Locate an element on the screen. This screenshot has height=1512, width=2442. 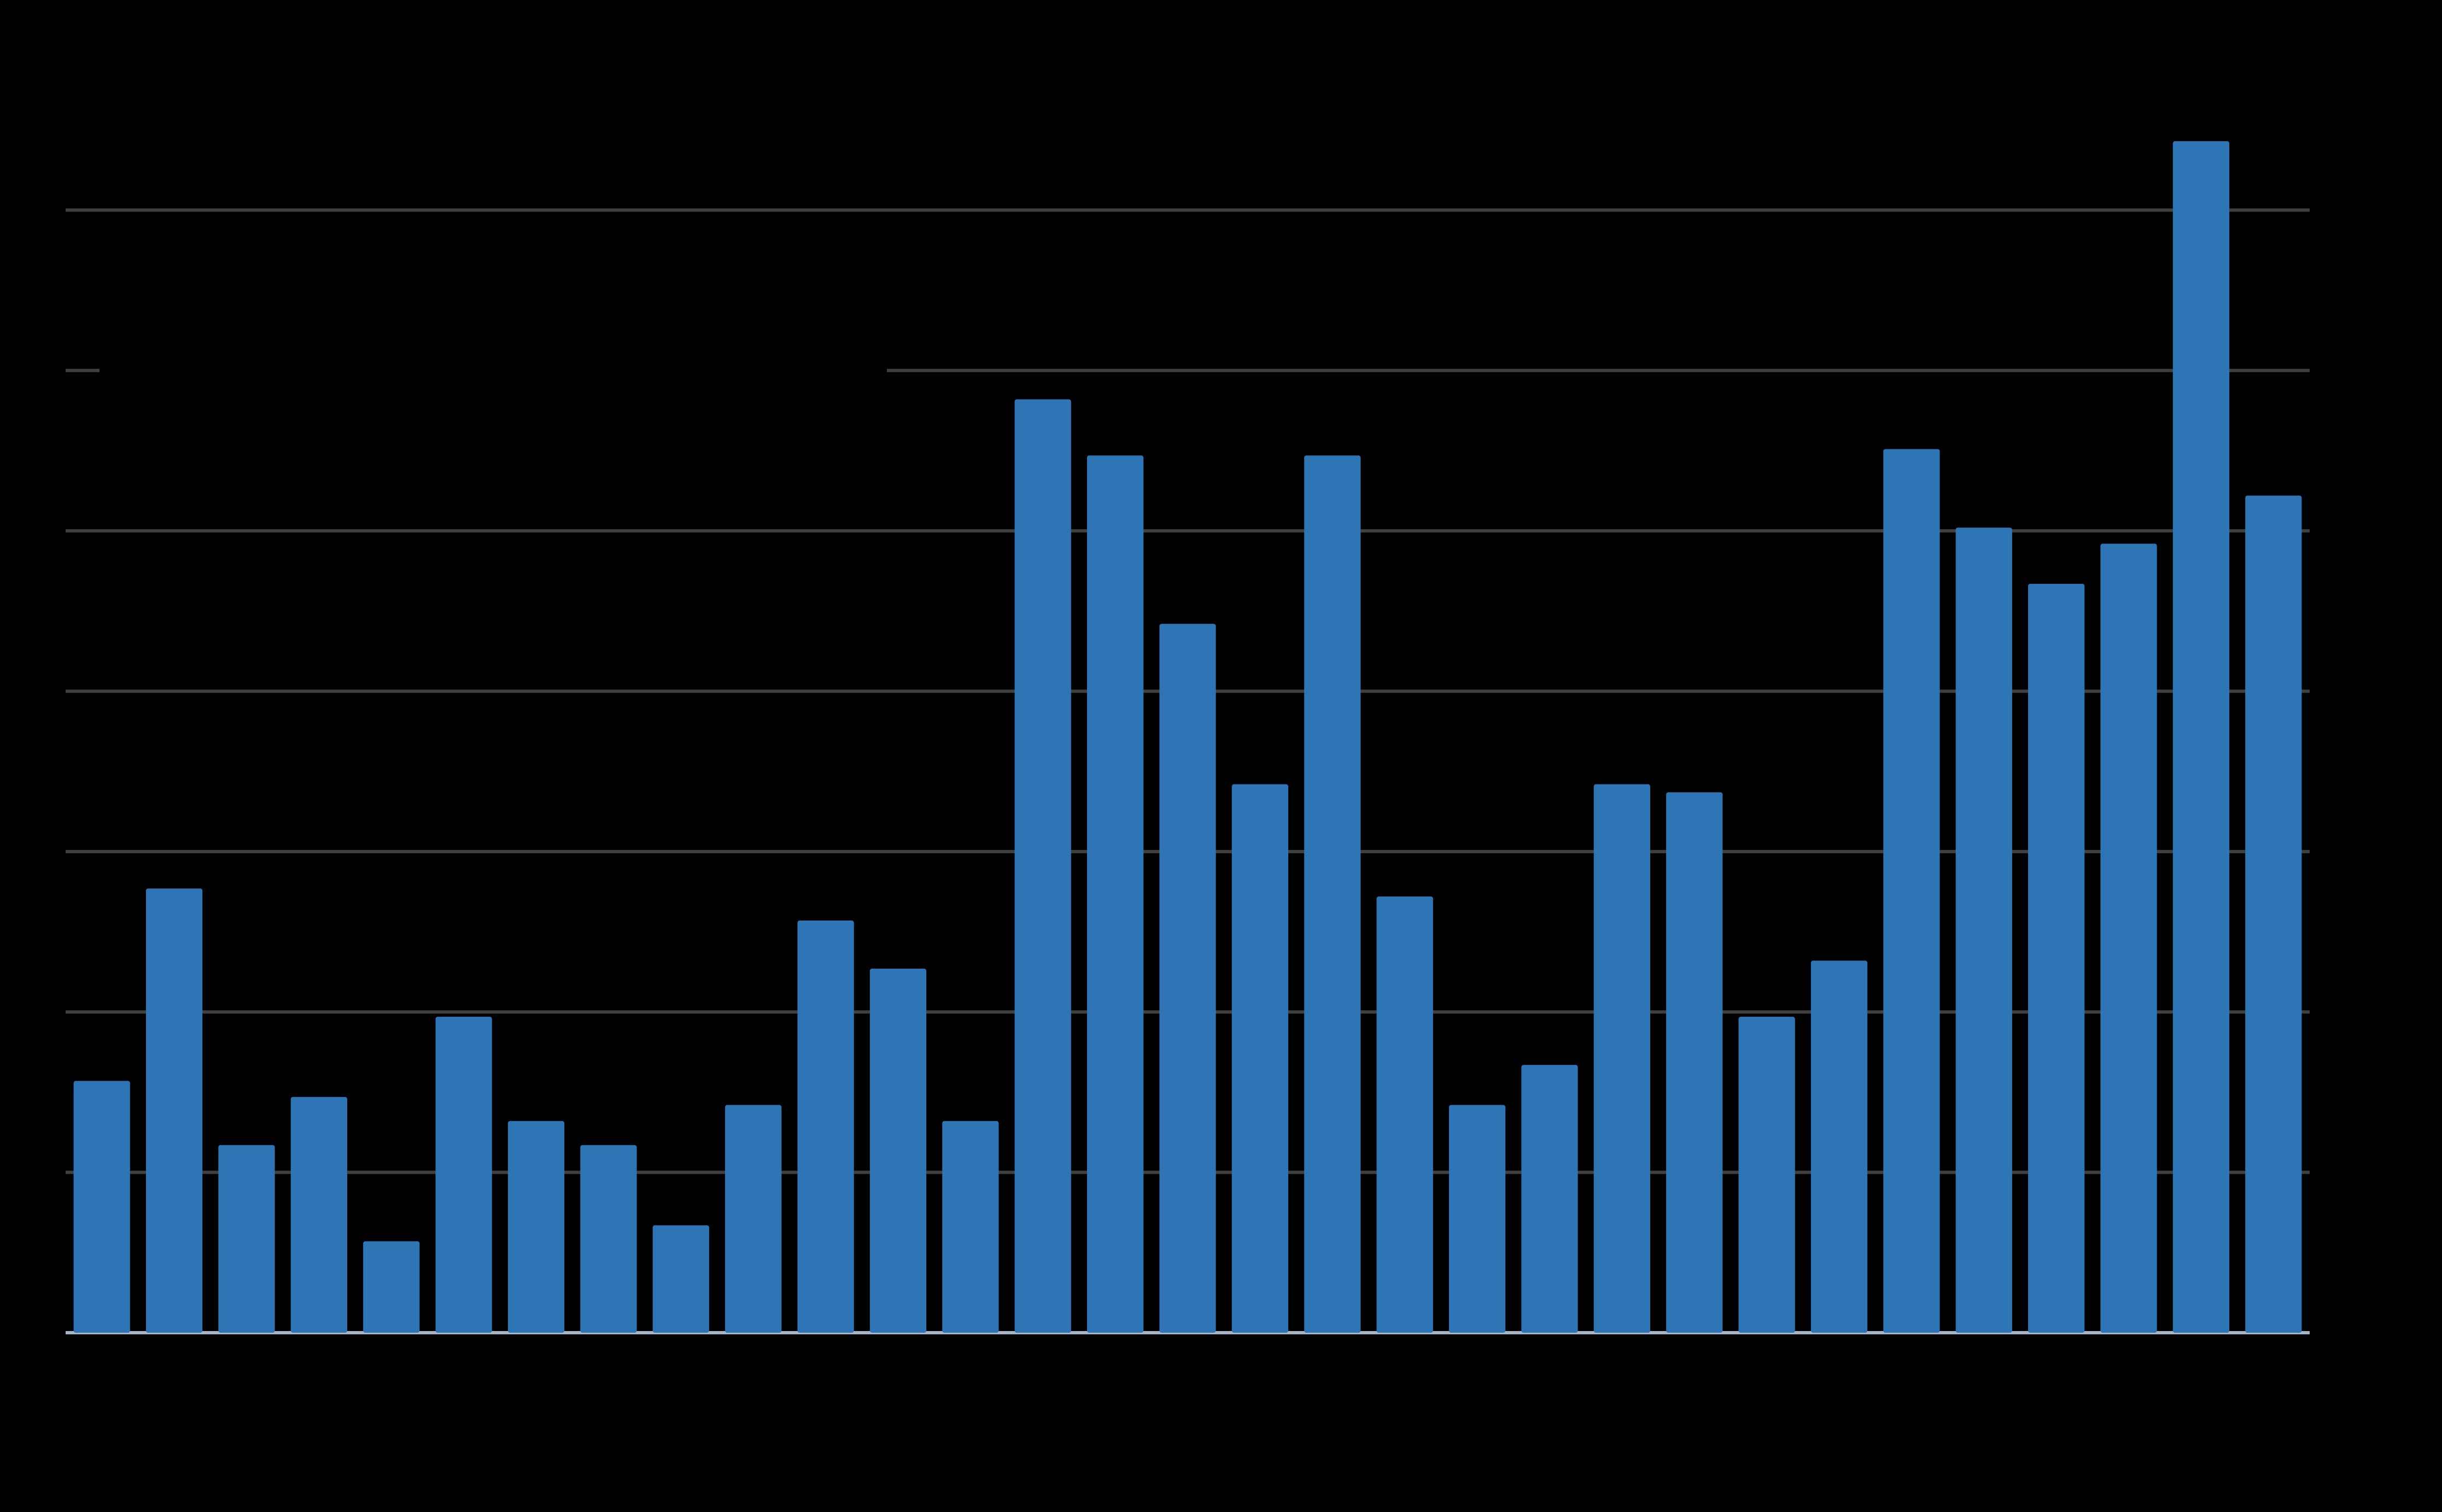
y-tick-label: 4 is located at coordinates (49, 690).